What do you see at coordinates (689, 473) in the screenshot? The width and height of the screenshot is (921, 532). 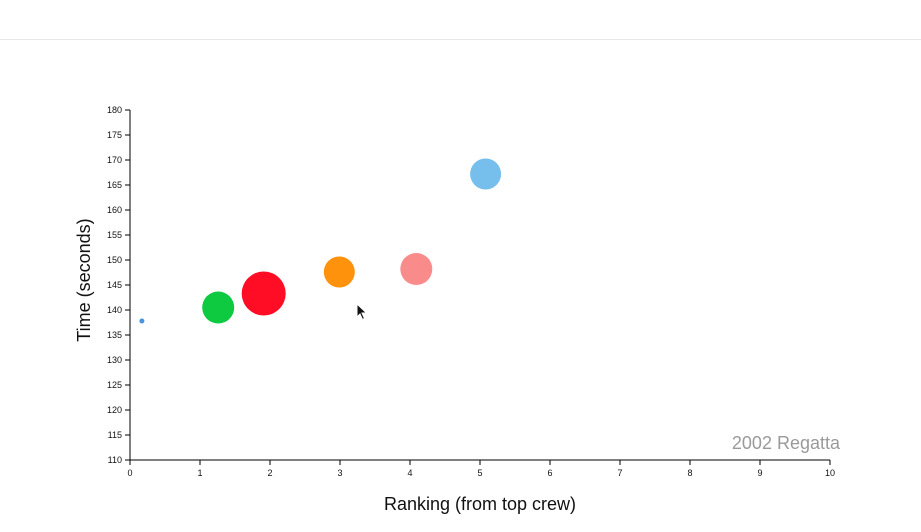 I see `x-tick-label: 8` at bounding box center [689, 473].